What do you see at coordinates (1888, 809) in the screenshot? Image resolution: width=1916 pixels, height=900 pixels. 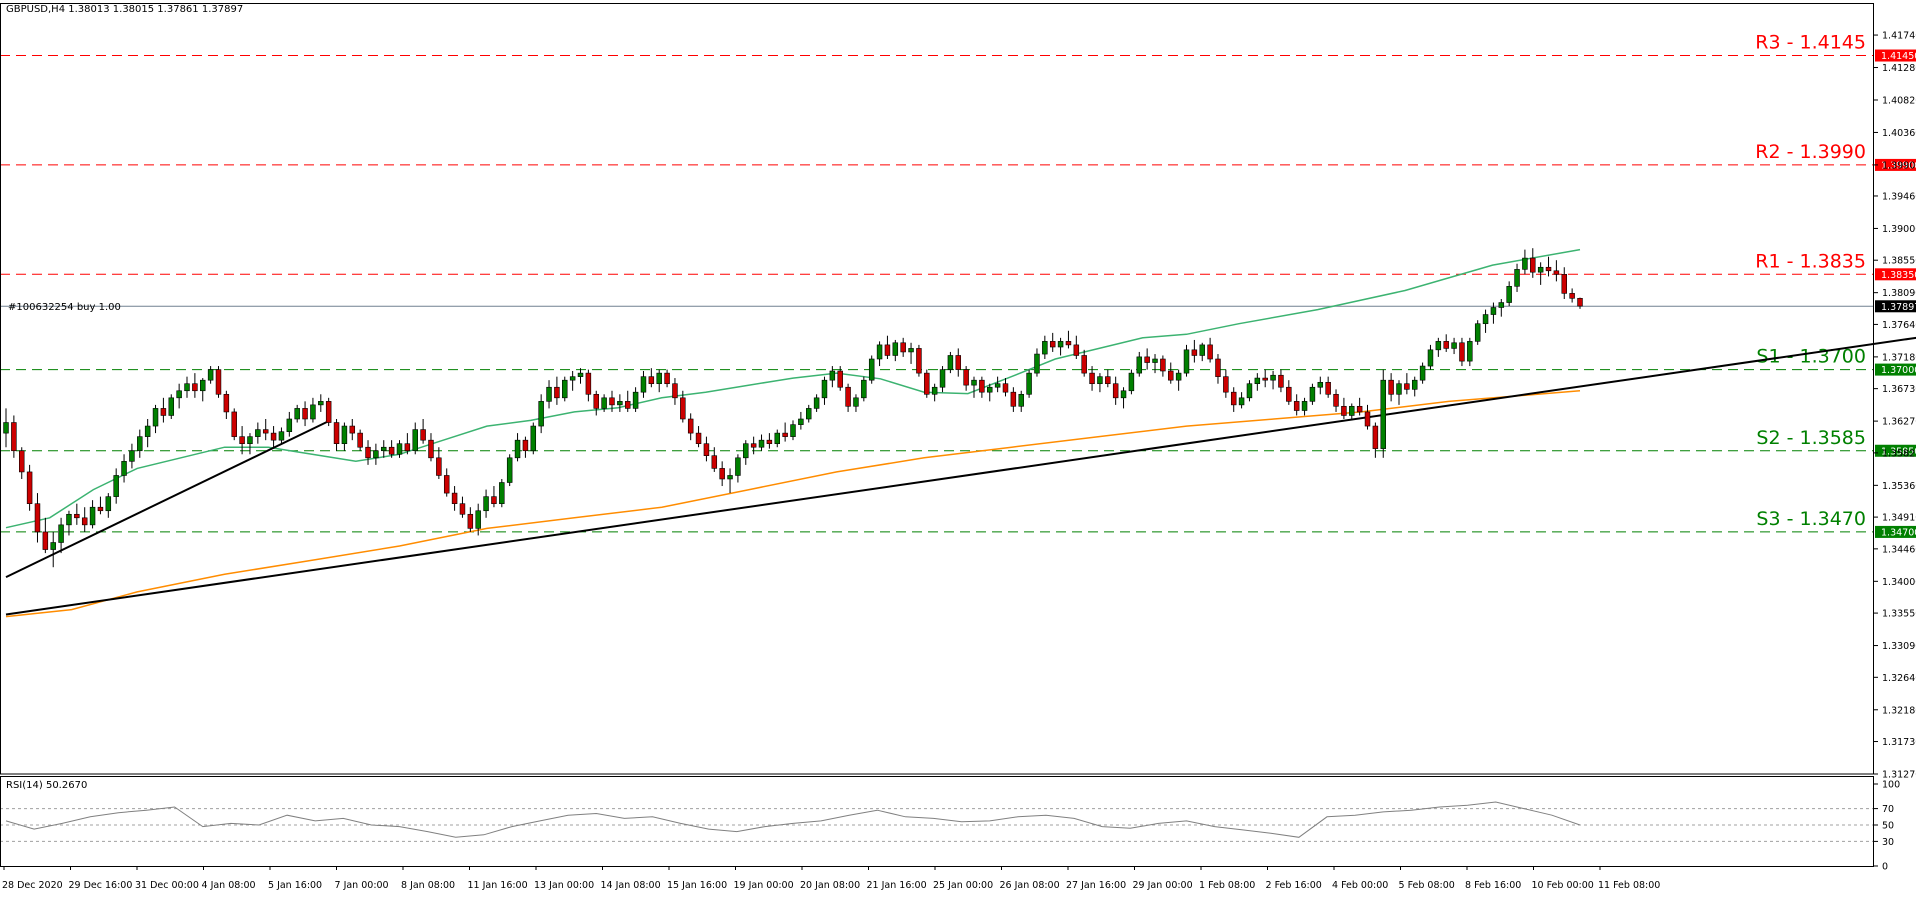 I see `rsi-y-tick-label: 70` at bounding box center [1888, 809].